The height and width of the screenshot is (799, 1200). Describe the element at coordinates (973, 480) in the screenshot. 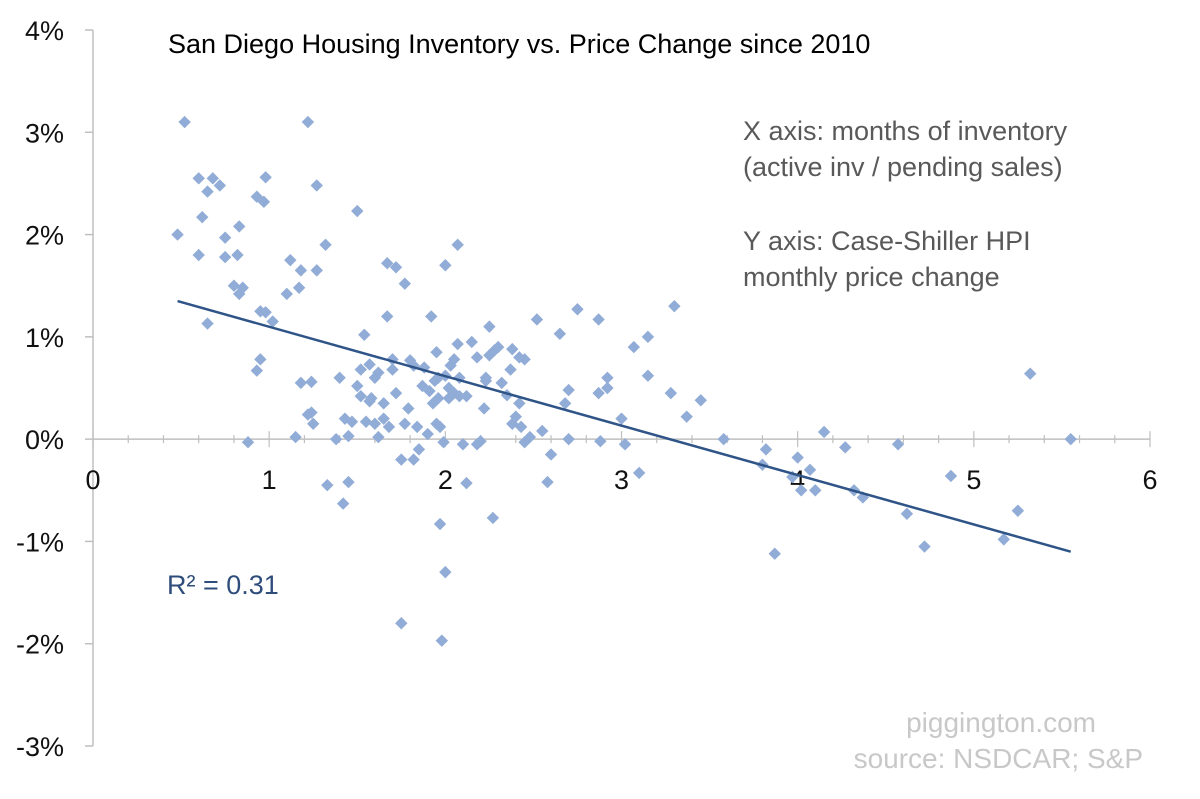

I see `x-tick-label: 5` at that location.